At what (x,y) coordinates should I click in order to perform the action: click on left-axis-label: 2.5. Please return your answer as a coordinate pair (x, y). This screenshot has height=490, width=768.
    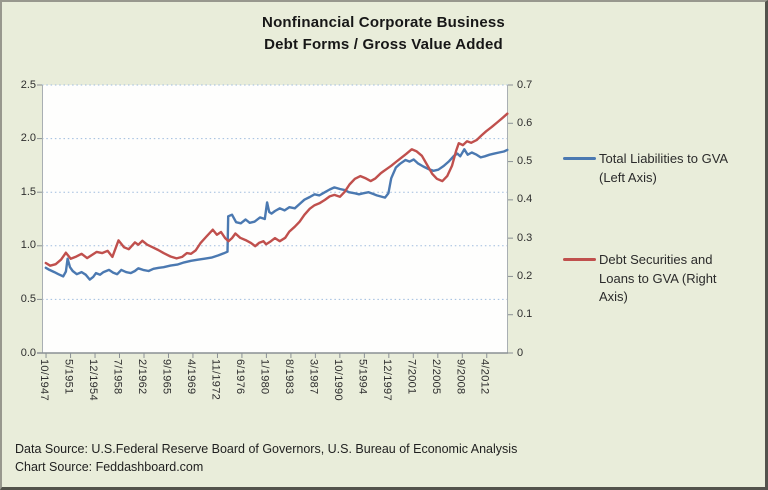
    Looking at the image, I should click on (28, 84).